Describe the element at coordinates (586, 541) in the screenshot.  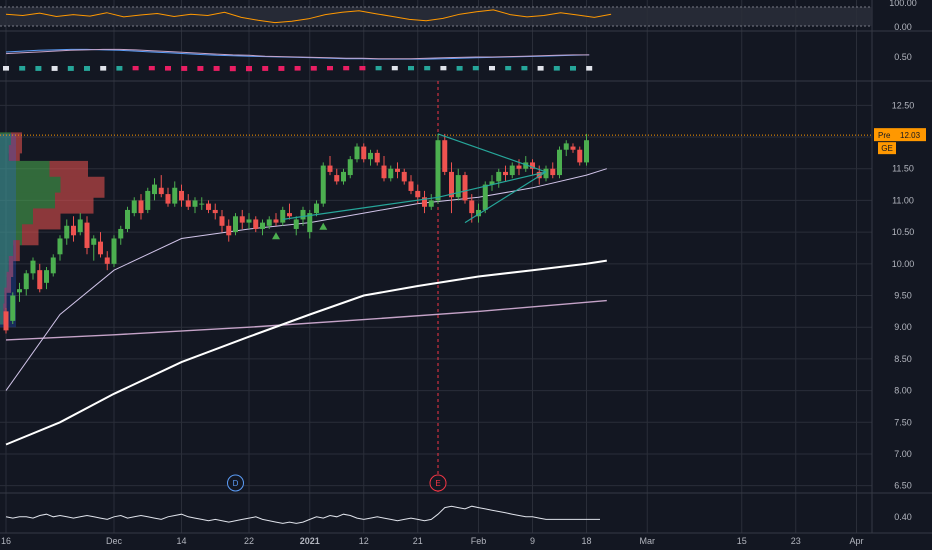
I see `x-tick-label: 18` at that location.